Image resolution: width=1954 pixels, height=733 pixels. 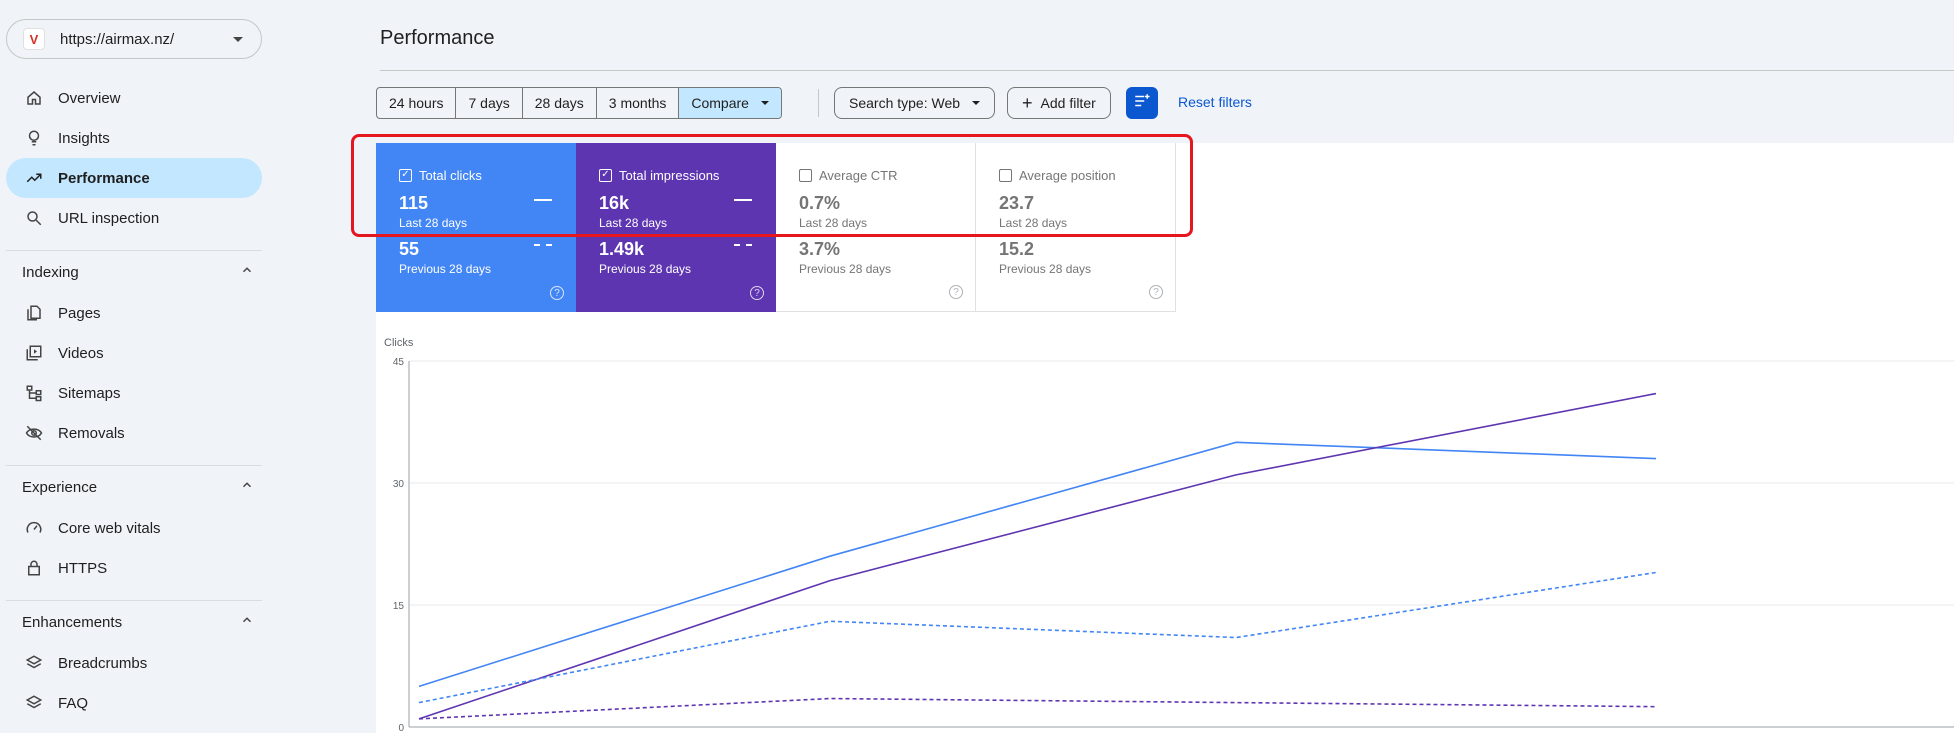 What do you see at coordinates (34, 178) in the screenshot?
I see `trending-up-icon` at bounding box center [34, 178].